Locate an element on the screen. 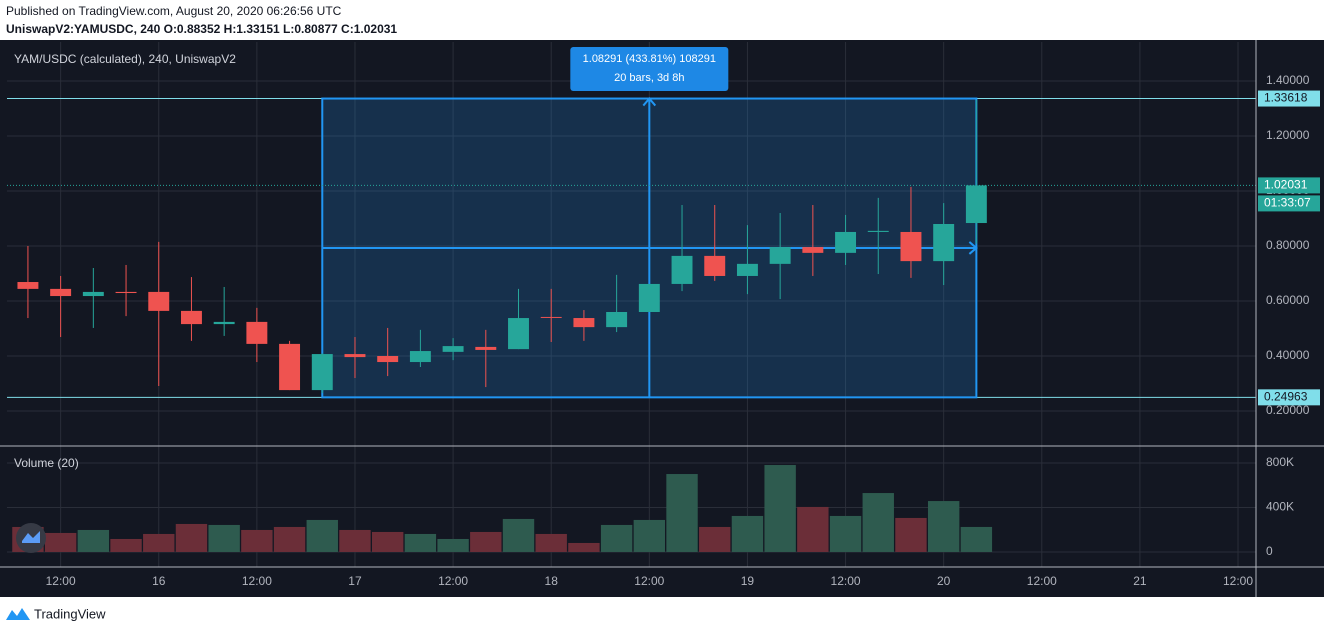 The image size is (1324, 638). watermark-icon is located at coordinates (31, 538).